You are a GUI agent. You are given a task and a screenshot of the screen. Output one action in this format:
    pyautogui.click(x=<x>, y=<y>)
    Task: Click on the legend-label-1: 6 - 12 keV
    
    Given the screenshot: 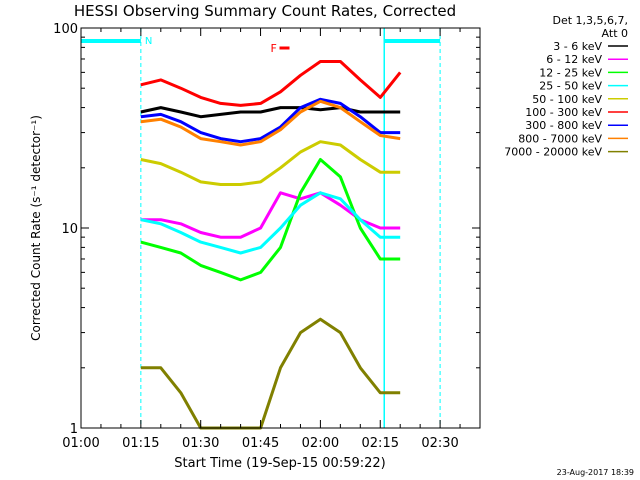 What is the action you would take?
    pyautogui.click(x=574, y=59)
    